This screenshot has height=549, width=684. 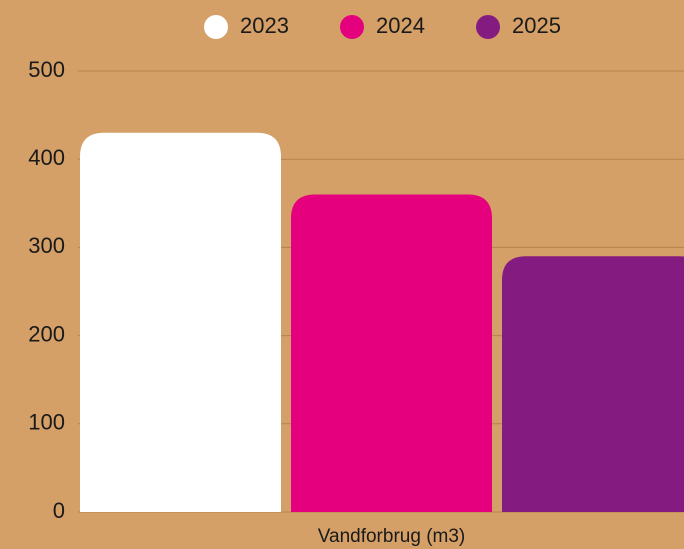 I want to click on x-tick-label: Vandforbrug (m3), so click(x=392, y=536).